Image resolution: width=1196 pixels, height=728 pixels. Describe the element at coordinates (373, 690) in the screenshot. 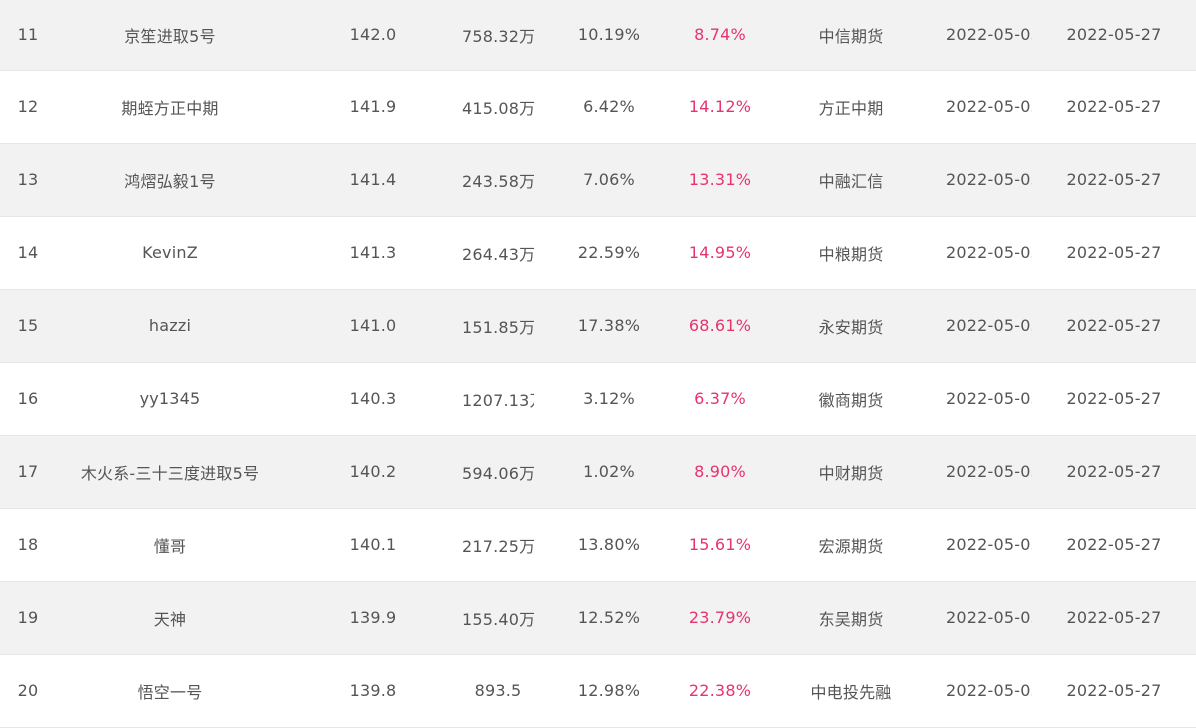

I see `score-cell: 139.8` at that location.